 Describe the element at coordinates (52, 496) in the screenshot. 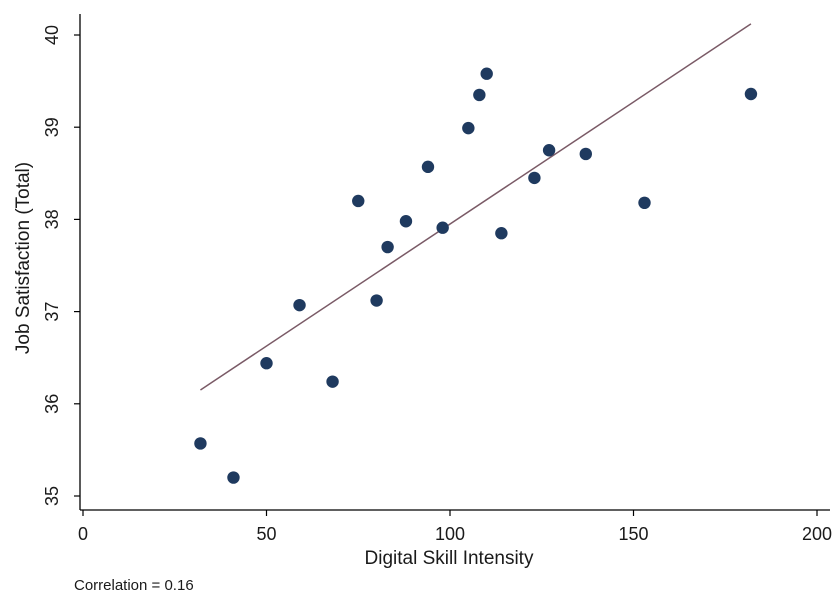

I see `y-tick-label: 35` at that location.